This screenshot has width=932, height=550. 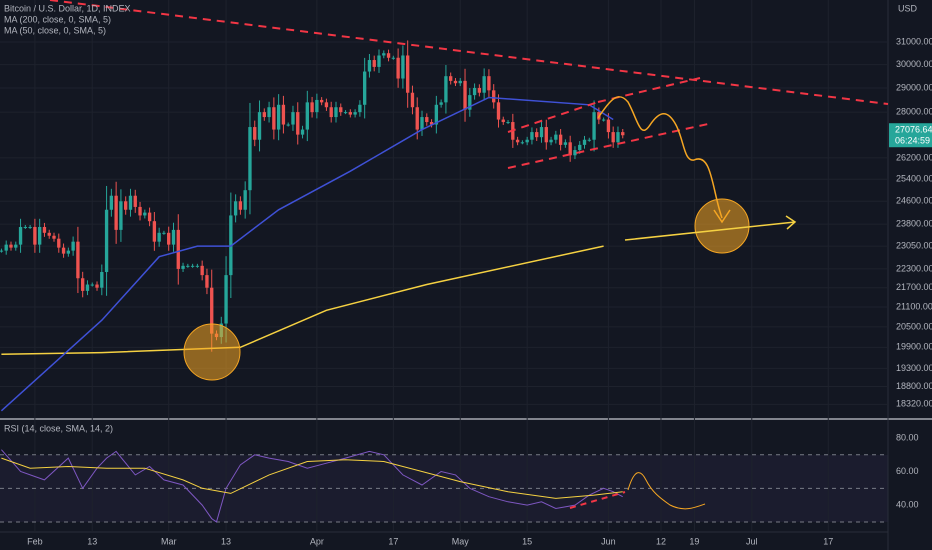 I want to click on x-tick-label: 17, so click(x=393, y=541).